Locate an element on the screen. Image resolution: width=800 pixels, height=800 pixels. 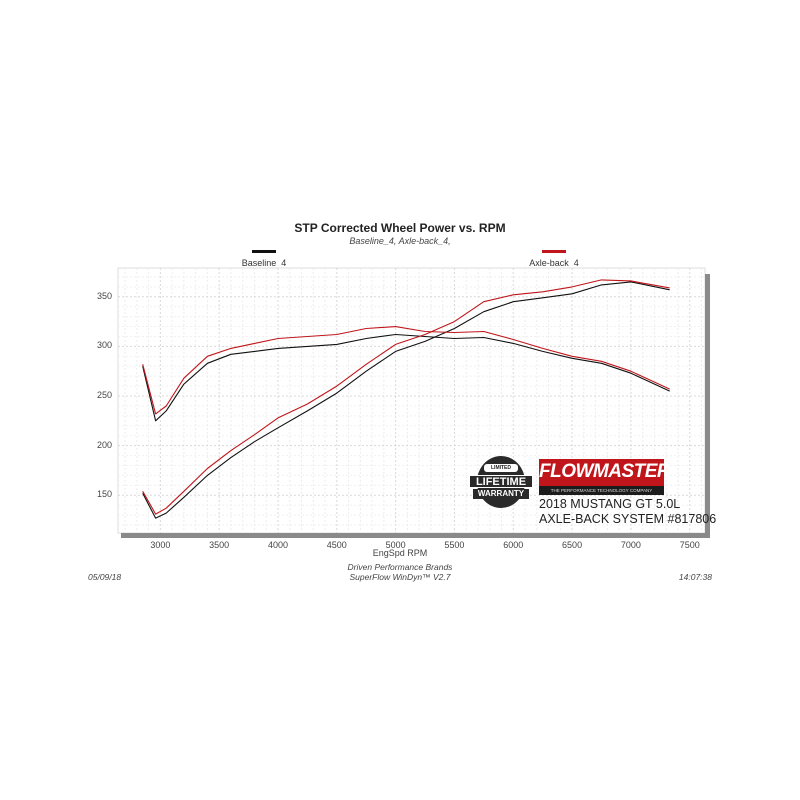
product-line1: 2018 MUSTANG GT 5.0L is located at coordinates (610, 504).